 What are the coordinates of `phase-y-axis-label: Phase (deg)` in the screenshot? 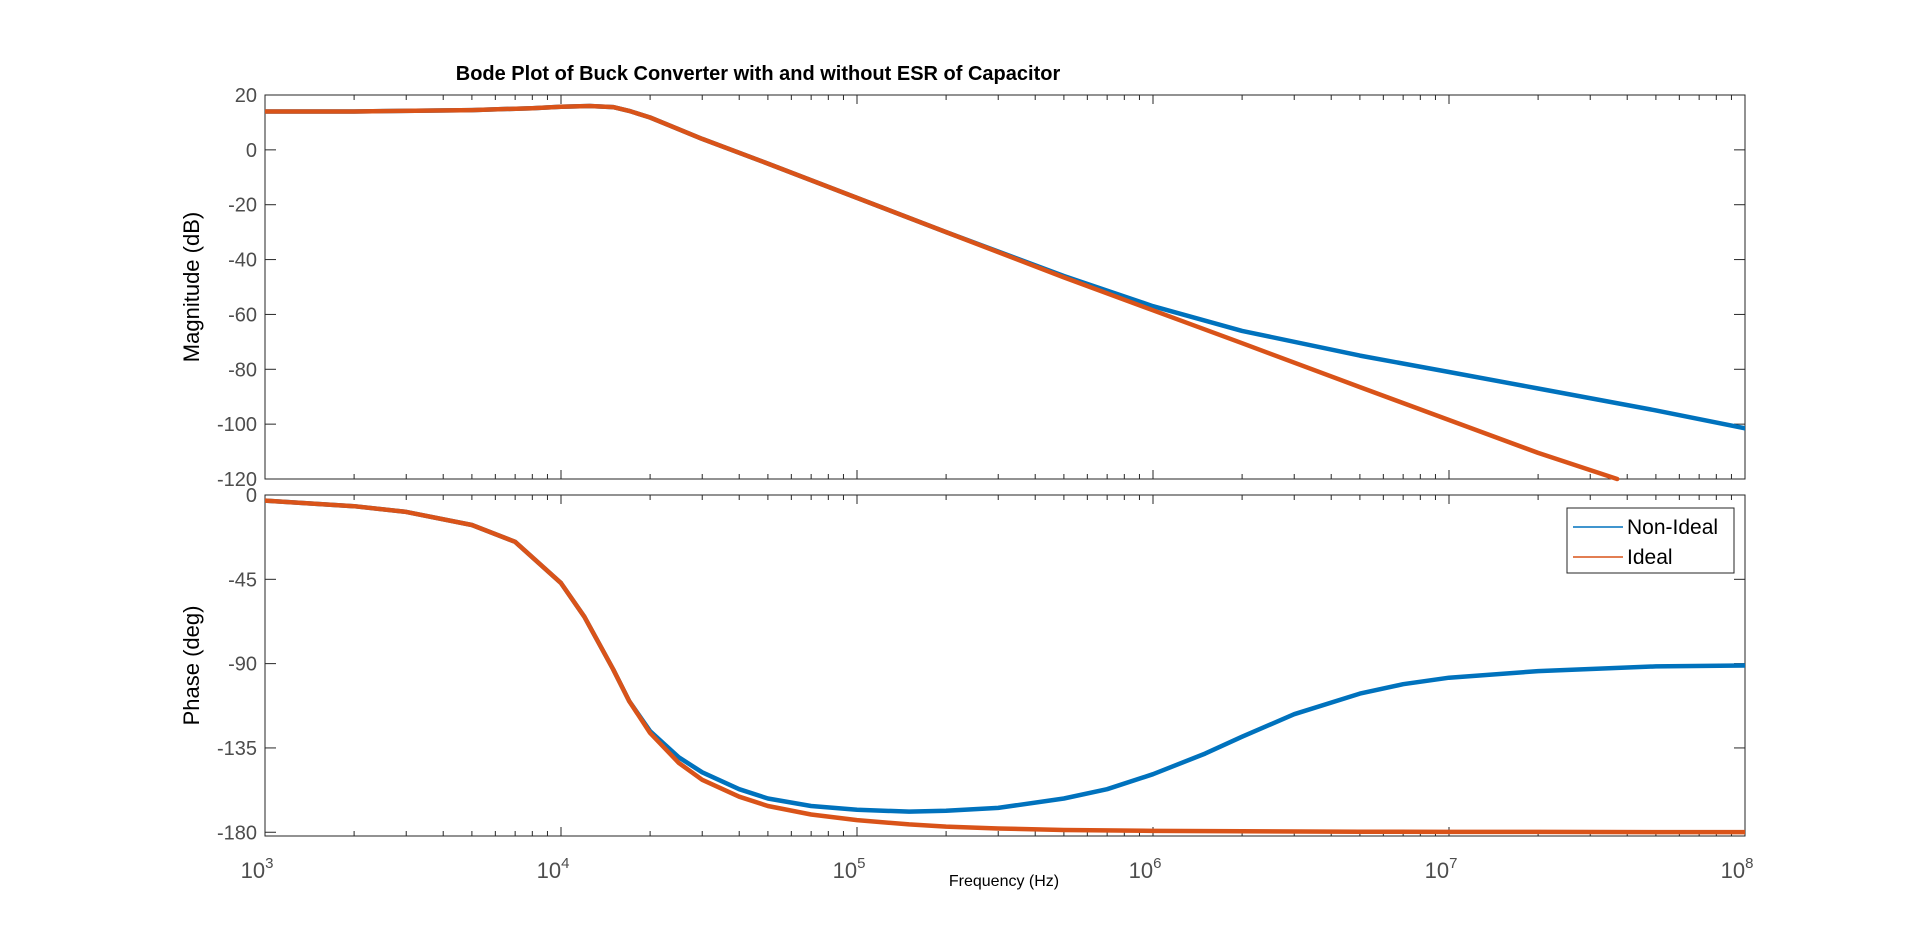 It's located at (191, 666).